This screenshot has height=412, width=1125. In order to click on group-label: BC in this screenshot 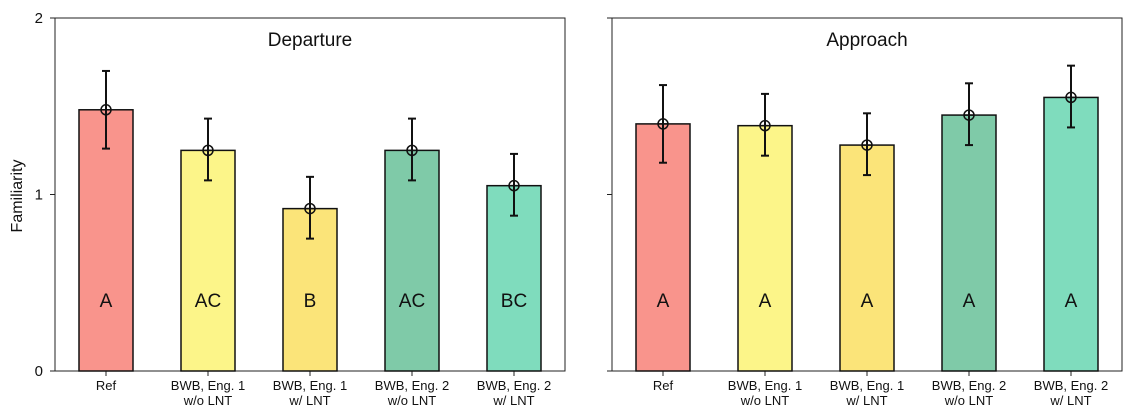, I will do `click(514, 301)`.